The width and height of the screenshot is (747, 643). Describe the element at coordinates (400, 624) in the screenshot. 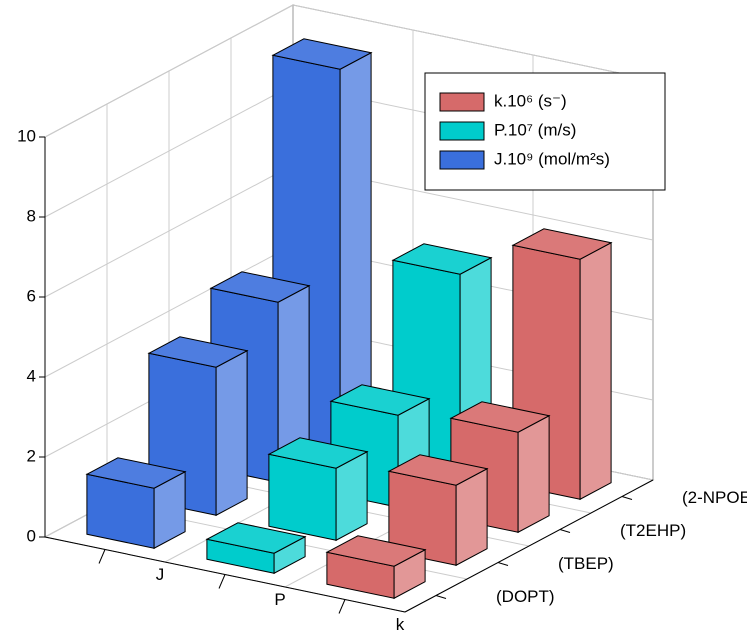

I see `x-tick-label: k` at that location.